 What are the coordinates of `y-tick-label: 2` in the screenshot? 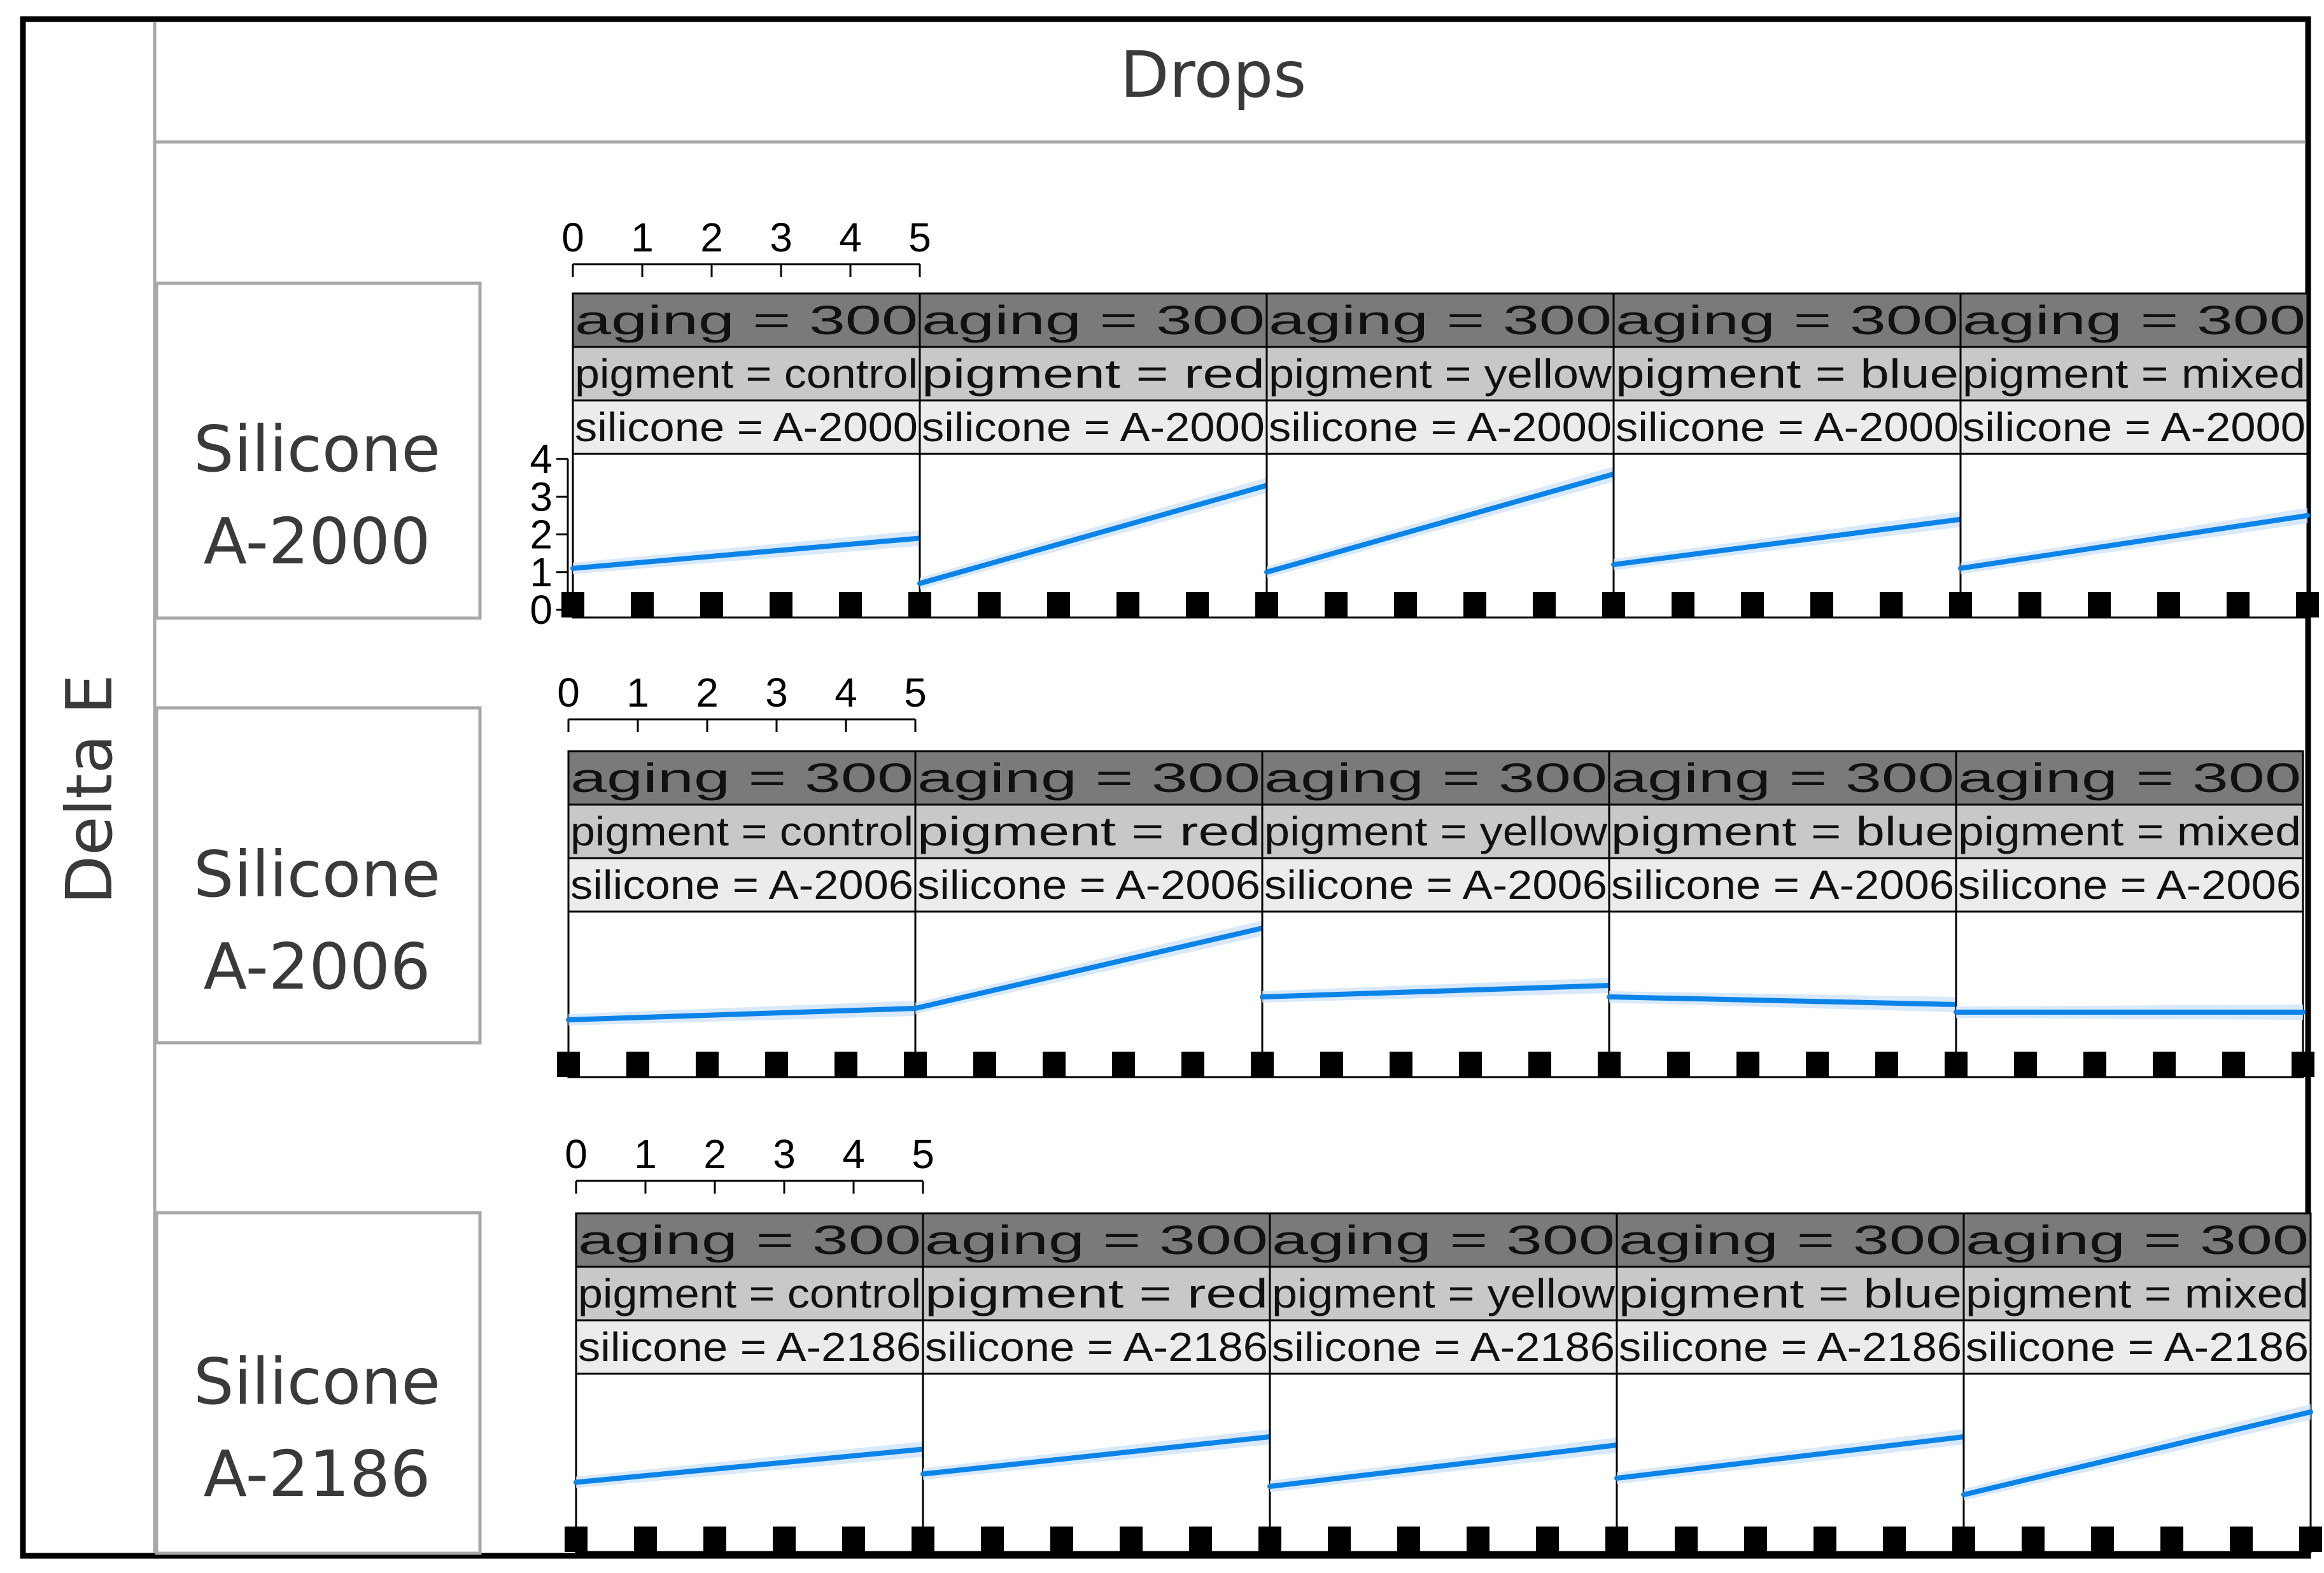 It's located at (541, 535).